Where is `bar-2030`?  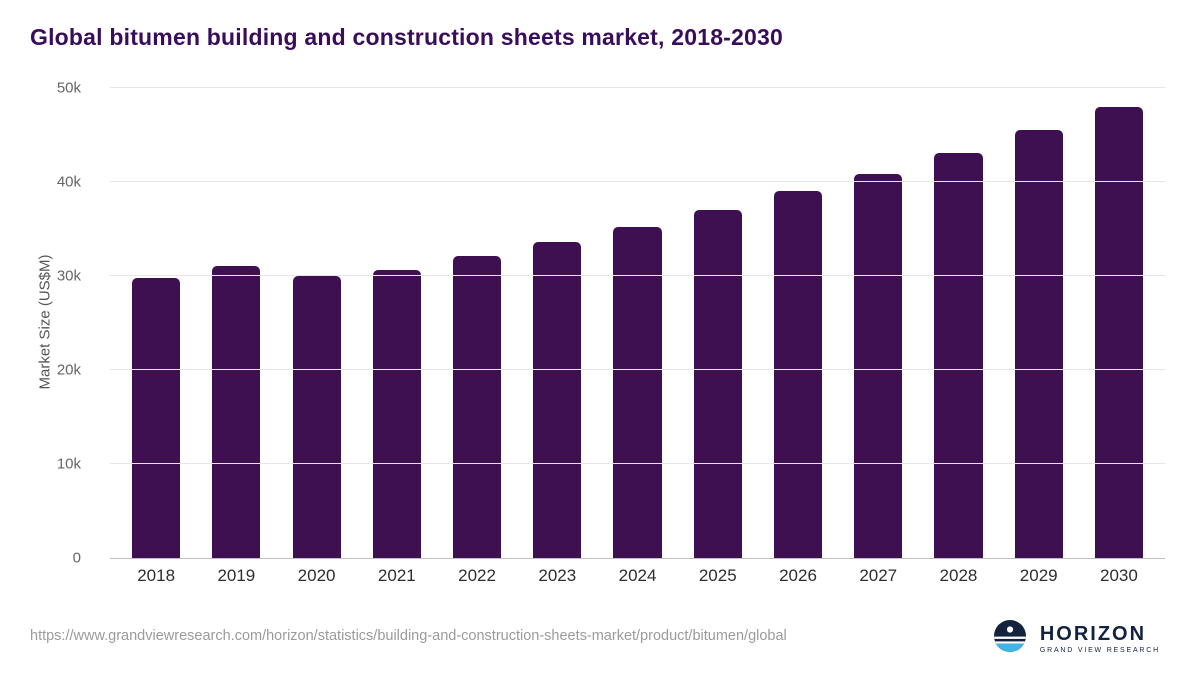 bar-2030 is located at coordinates (1118, 332).